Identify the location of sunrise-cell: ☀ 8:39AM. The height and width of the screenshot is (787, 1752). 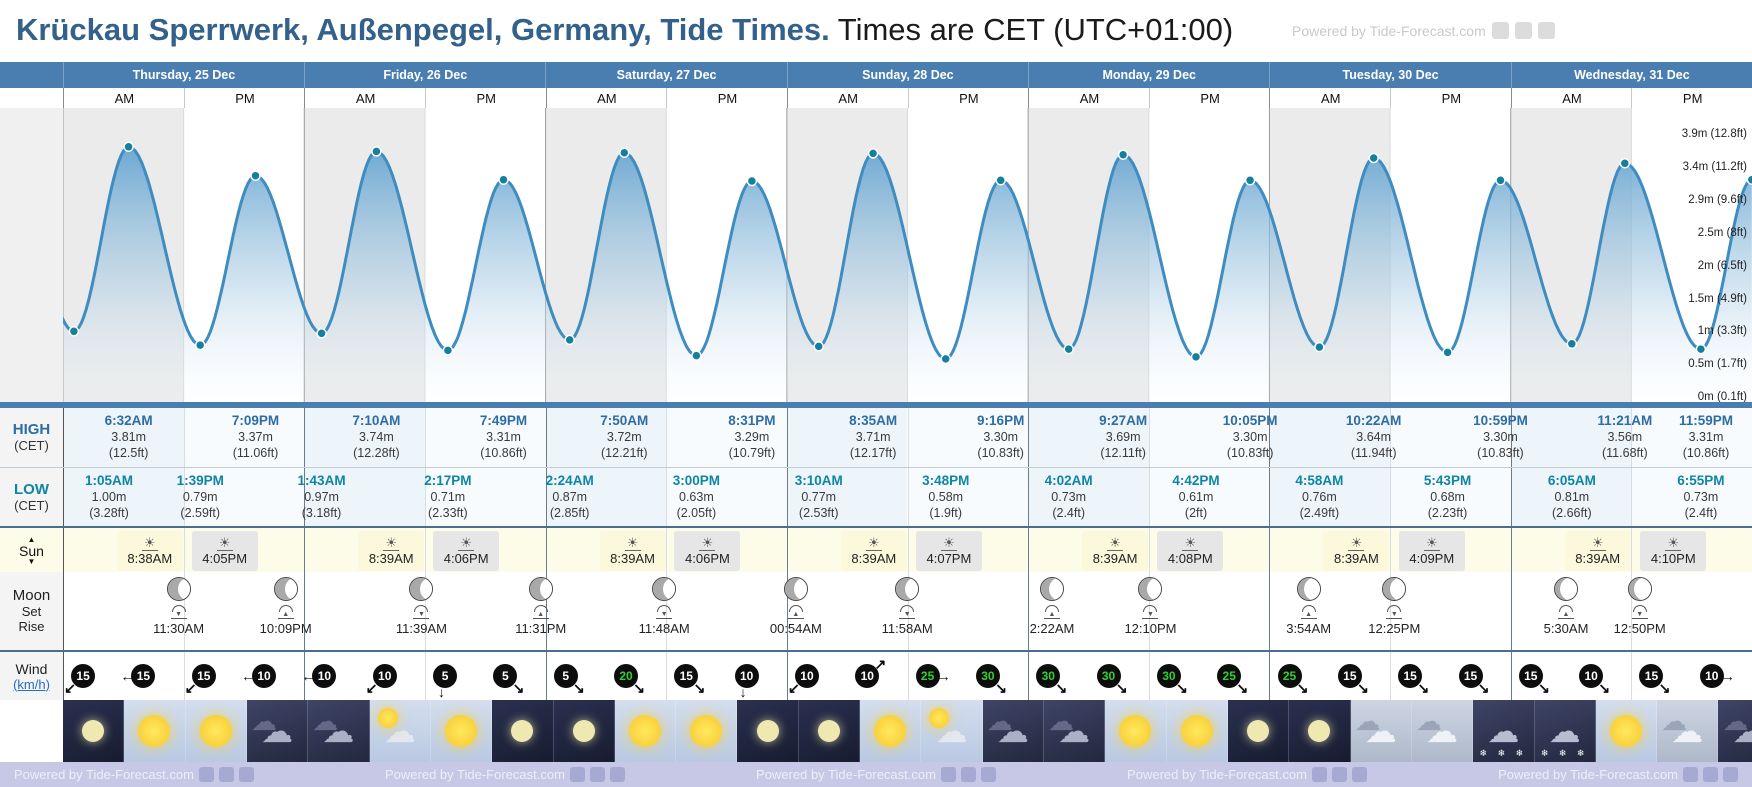
(632, 551).